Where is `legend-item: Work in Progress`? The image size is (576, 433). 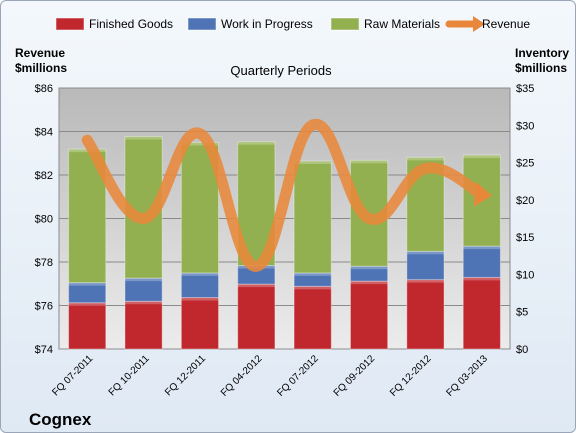
legend-item: Work in Progress is located at coordinates (250, 24).